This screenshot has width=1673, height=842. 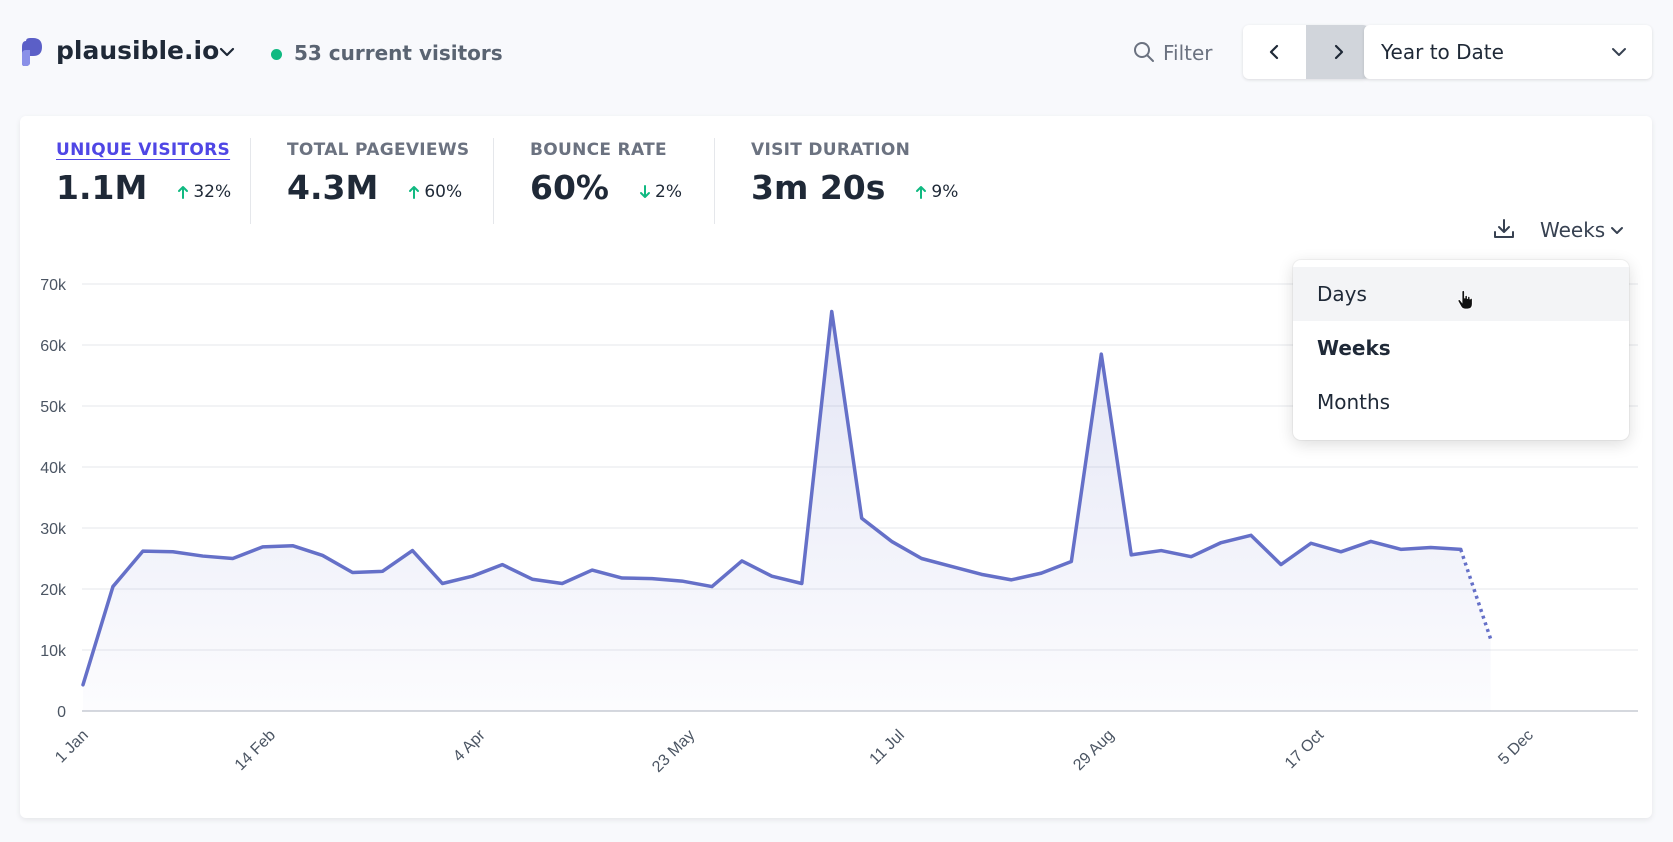 What do you see at coordinates (1354, 402) in the screenshot?
I see `interval-option-months: Months` at bounding box center [1354, 402].